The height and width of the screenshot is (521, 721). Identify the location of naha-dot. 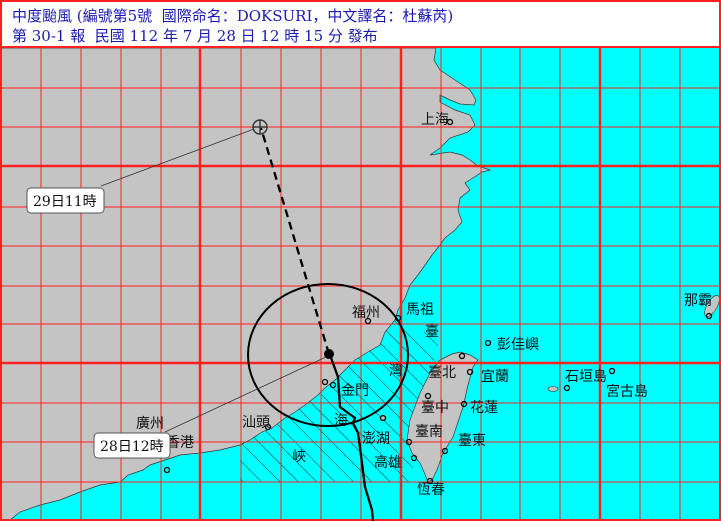
(709, 316).